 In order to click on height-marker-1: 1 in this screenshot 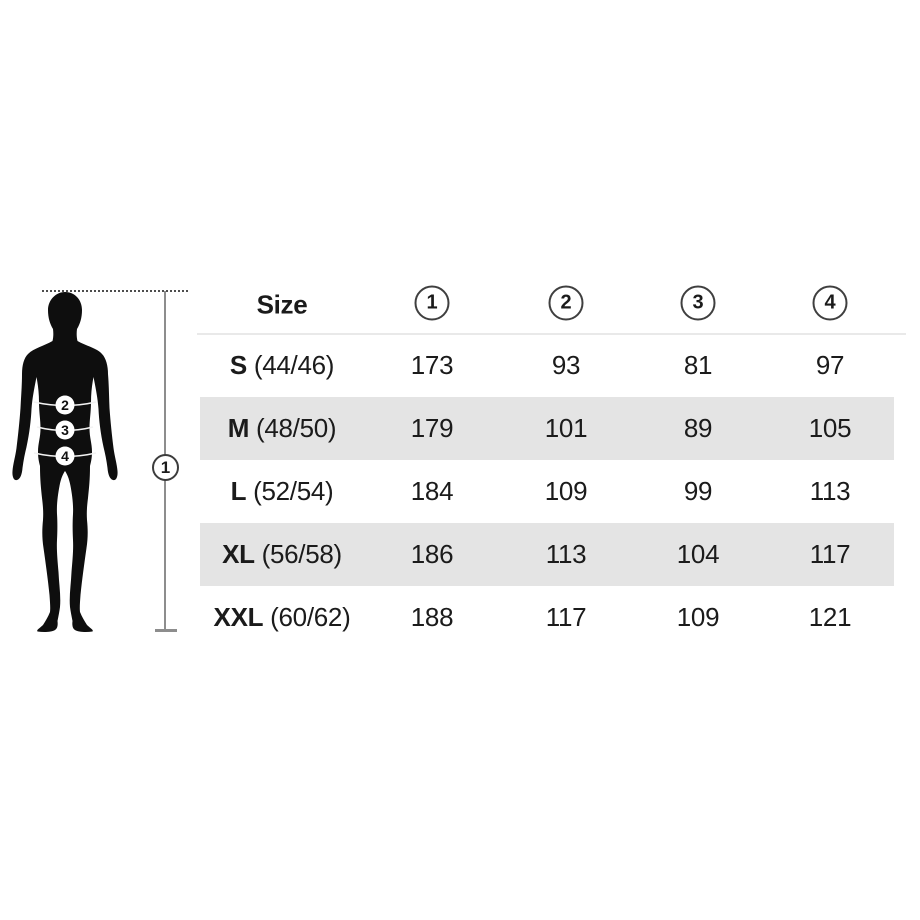, I will do `click(165, 467)`.